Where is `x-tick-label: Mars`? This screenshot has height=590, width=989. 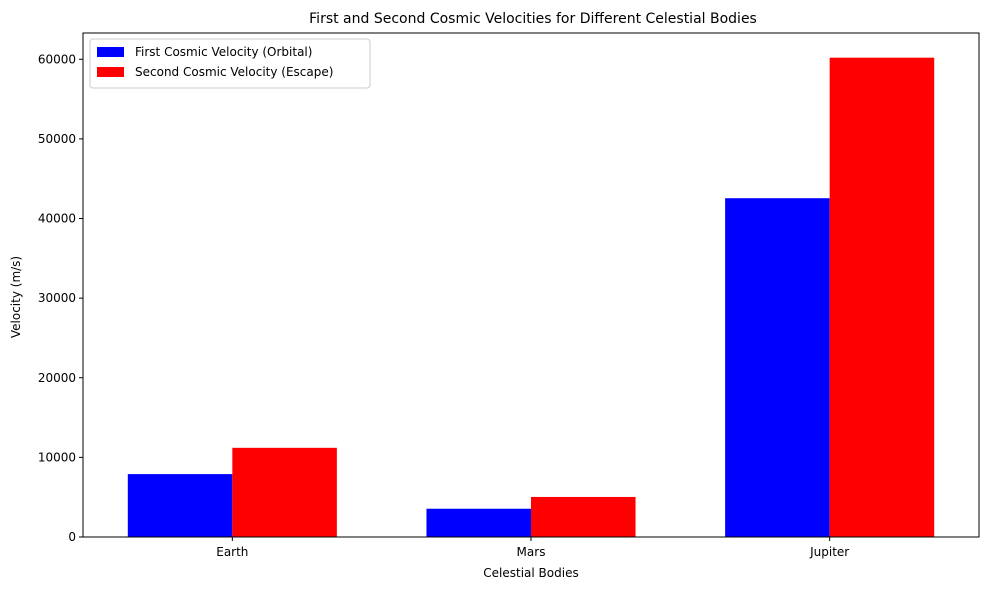
x-tick-label: Mars is located at coordinates (531, 552).